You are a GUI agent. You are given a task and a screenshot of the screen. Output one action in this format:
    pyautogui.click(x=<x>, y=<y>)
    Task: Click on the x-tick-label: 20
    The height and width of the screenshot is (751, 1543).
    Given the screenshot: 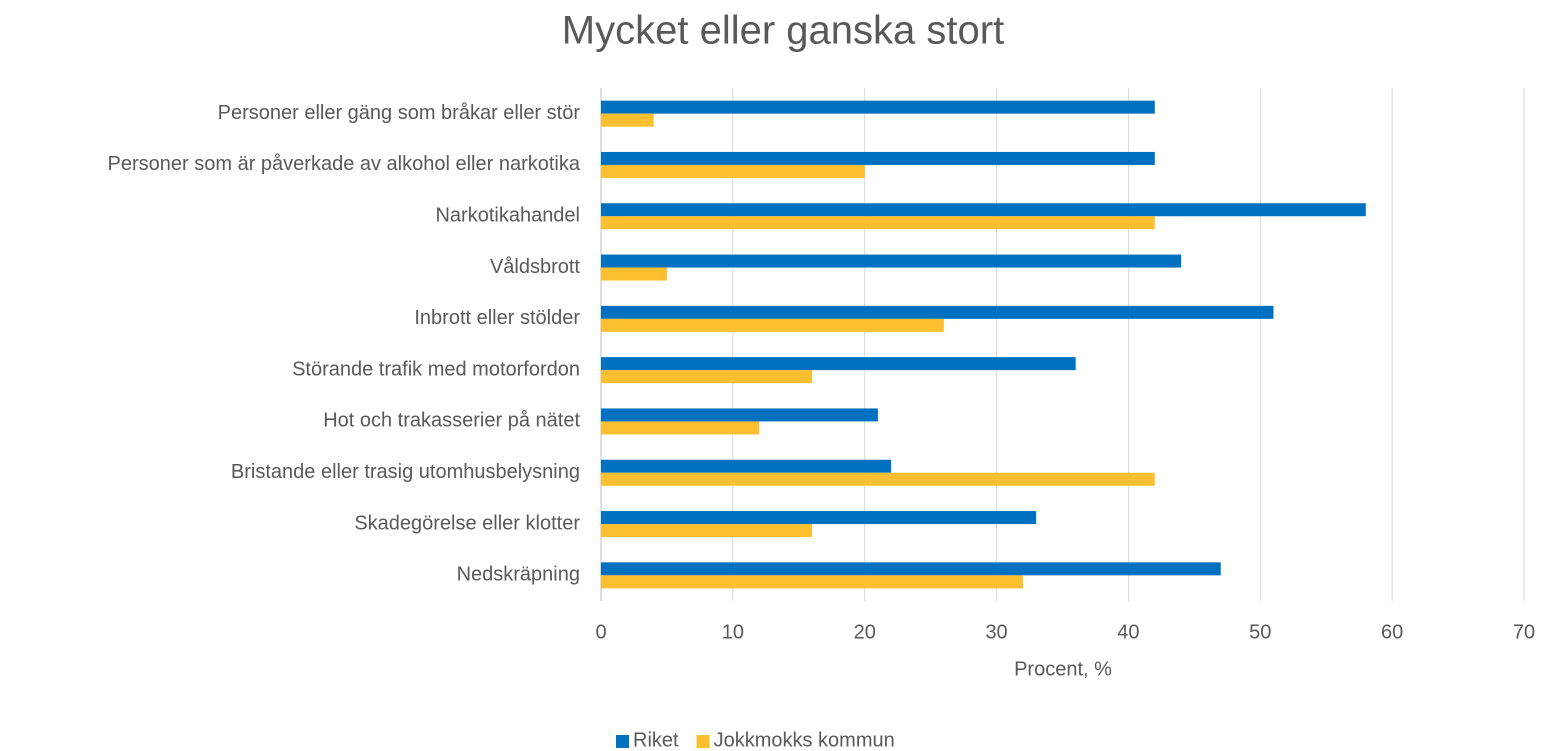 What is the action you would take?
    pyautogui.click(x=865, y=632)
    